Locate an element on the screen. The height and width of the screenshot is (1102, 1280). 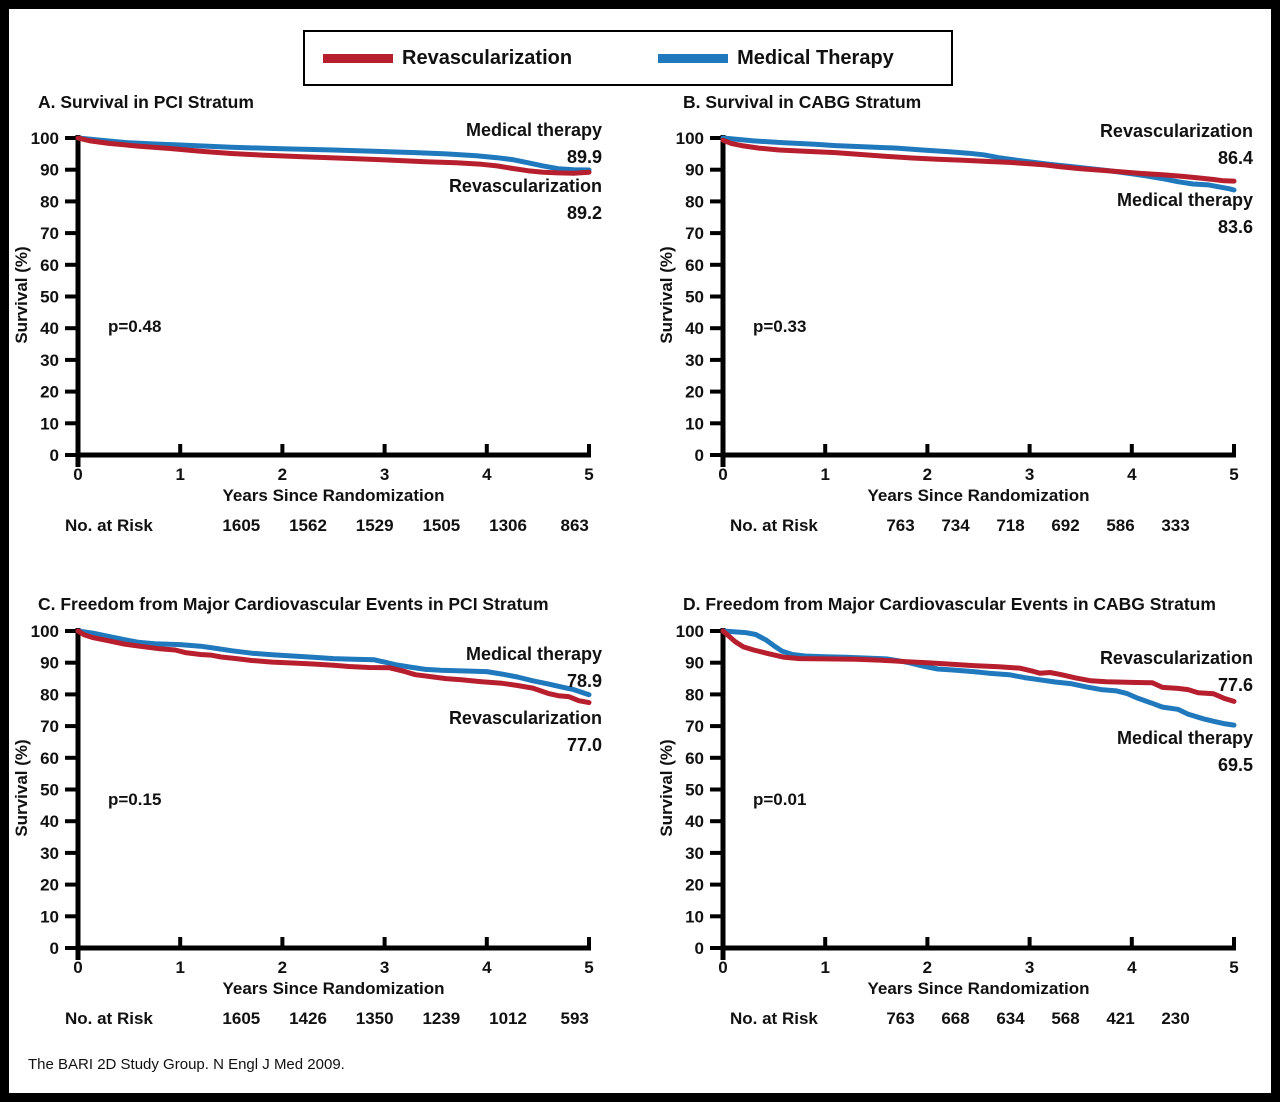
number-at-risk-value: 1350 is located at coordinates (374, 1018).